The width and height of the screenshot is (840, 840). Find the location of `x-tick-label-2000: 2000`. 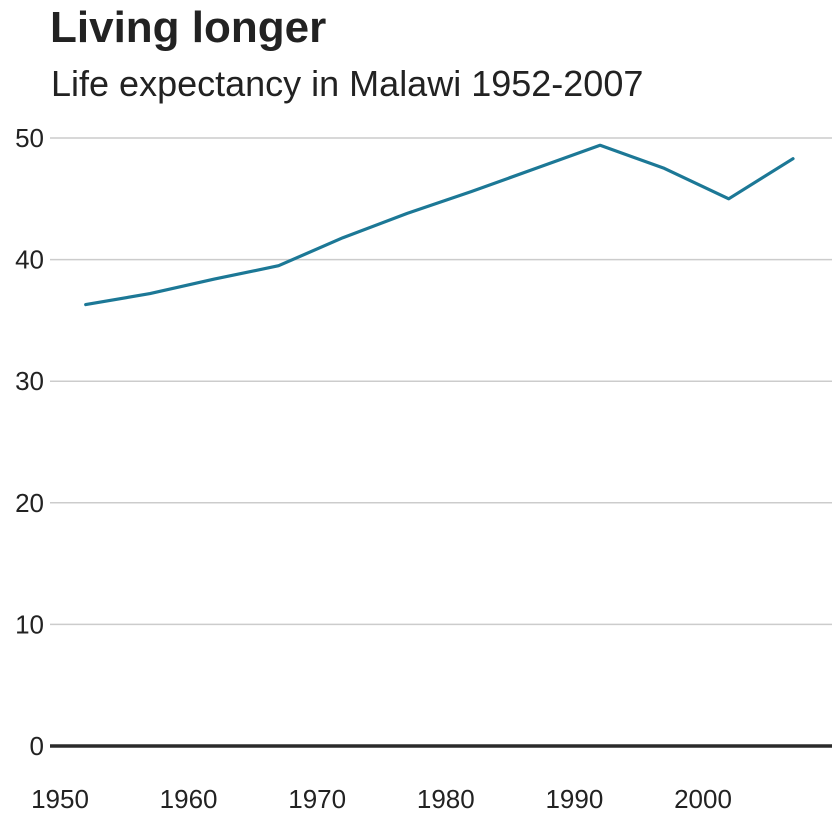

x-tick-label-2000: 2000 is located at coordinates (703, 799).